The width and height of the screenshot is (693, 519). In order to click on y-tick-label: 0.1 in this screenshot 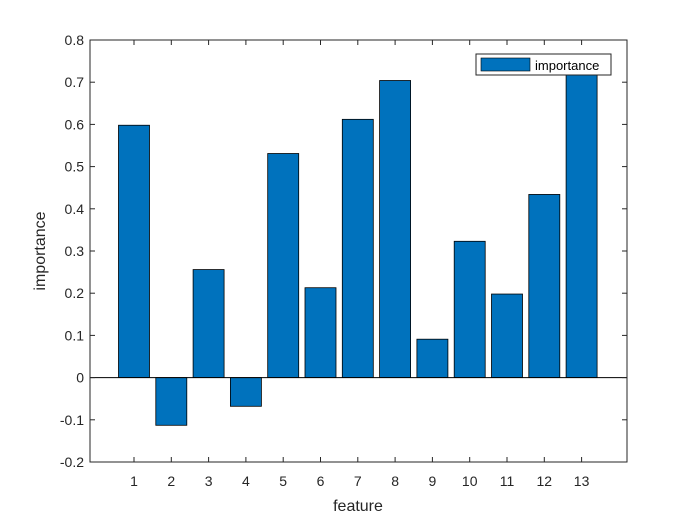, I will do `click(75, 335)`.